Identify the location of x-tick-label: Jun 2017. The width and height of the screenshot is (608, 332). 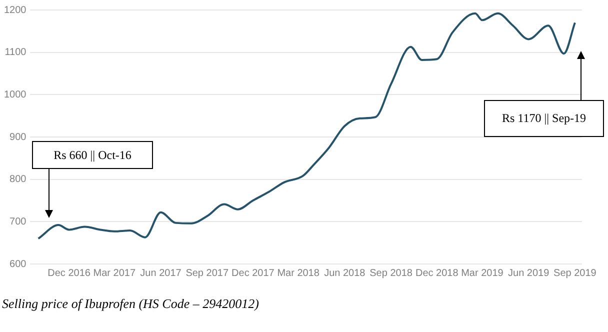
(161, 273).